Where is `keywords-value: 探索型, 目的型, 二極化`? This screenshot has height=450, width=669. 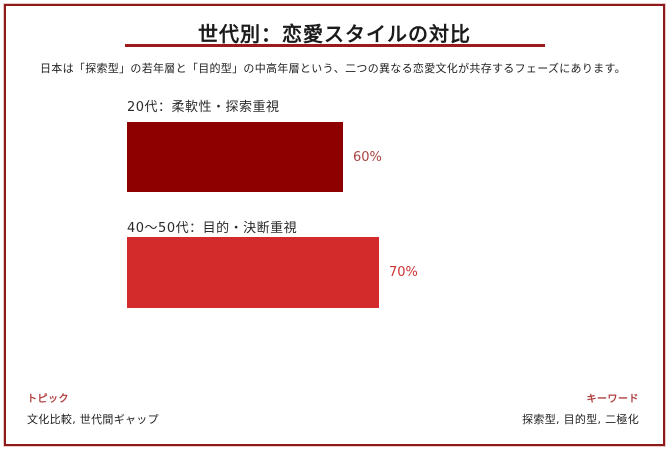 keywords-value: 探索型, 目的型, 二極化 is located at coordinates (580, 419).